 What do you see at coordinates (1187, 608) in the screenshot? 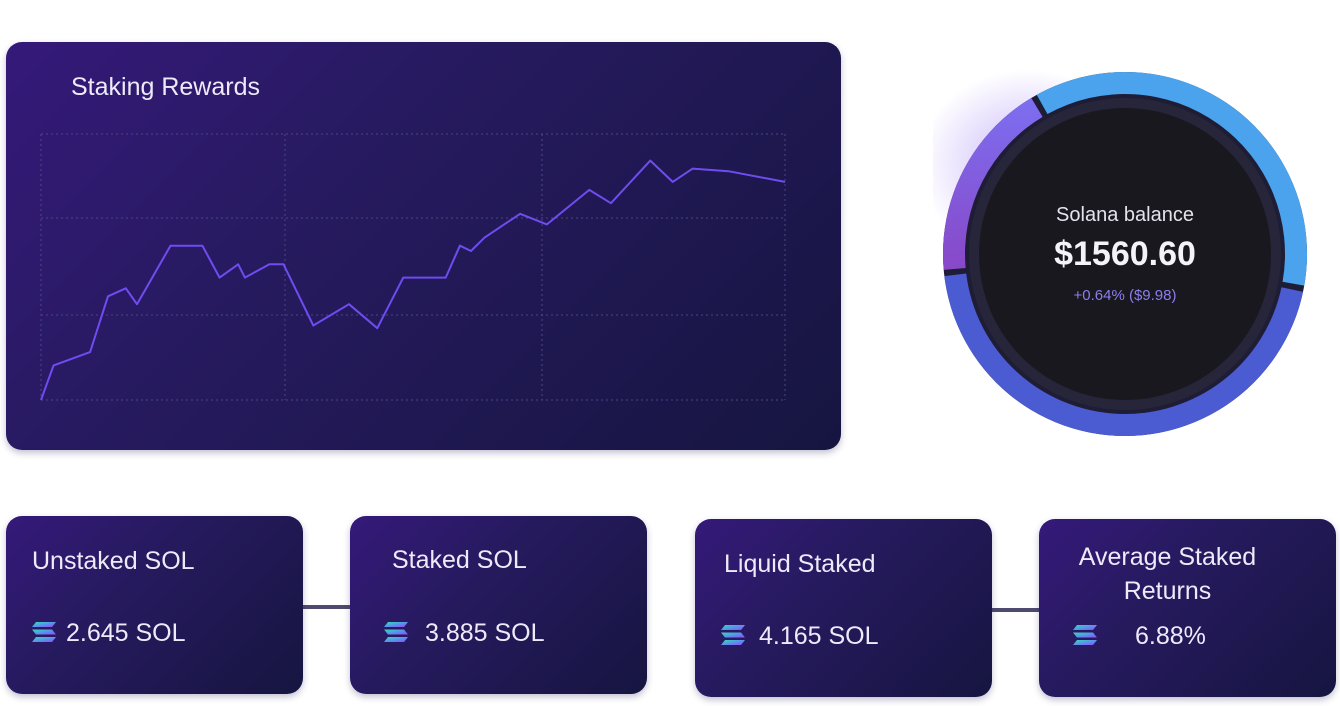
I see `average-staked-returns-card: Average Staked Returns 6.88%` at bounding box center [1187, 608].